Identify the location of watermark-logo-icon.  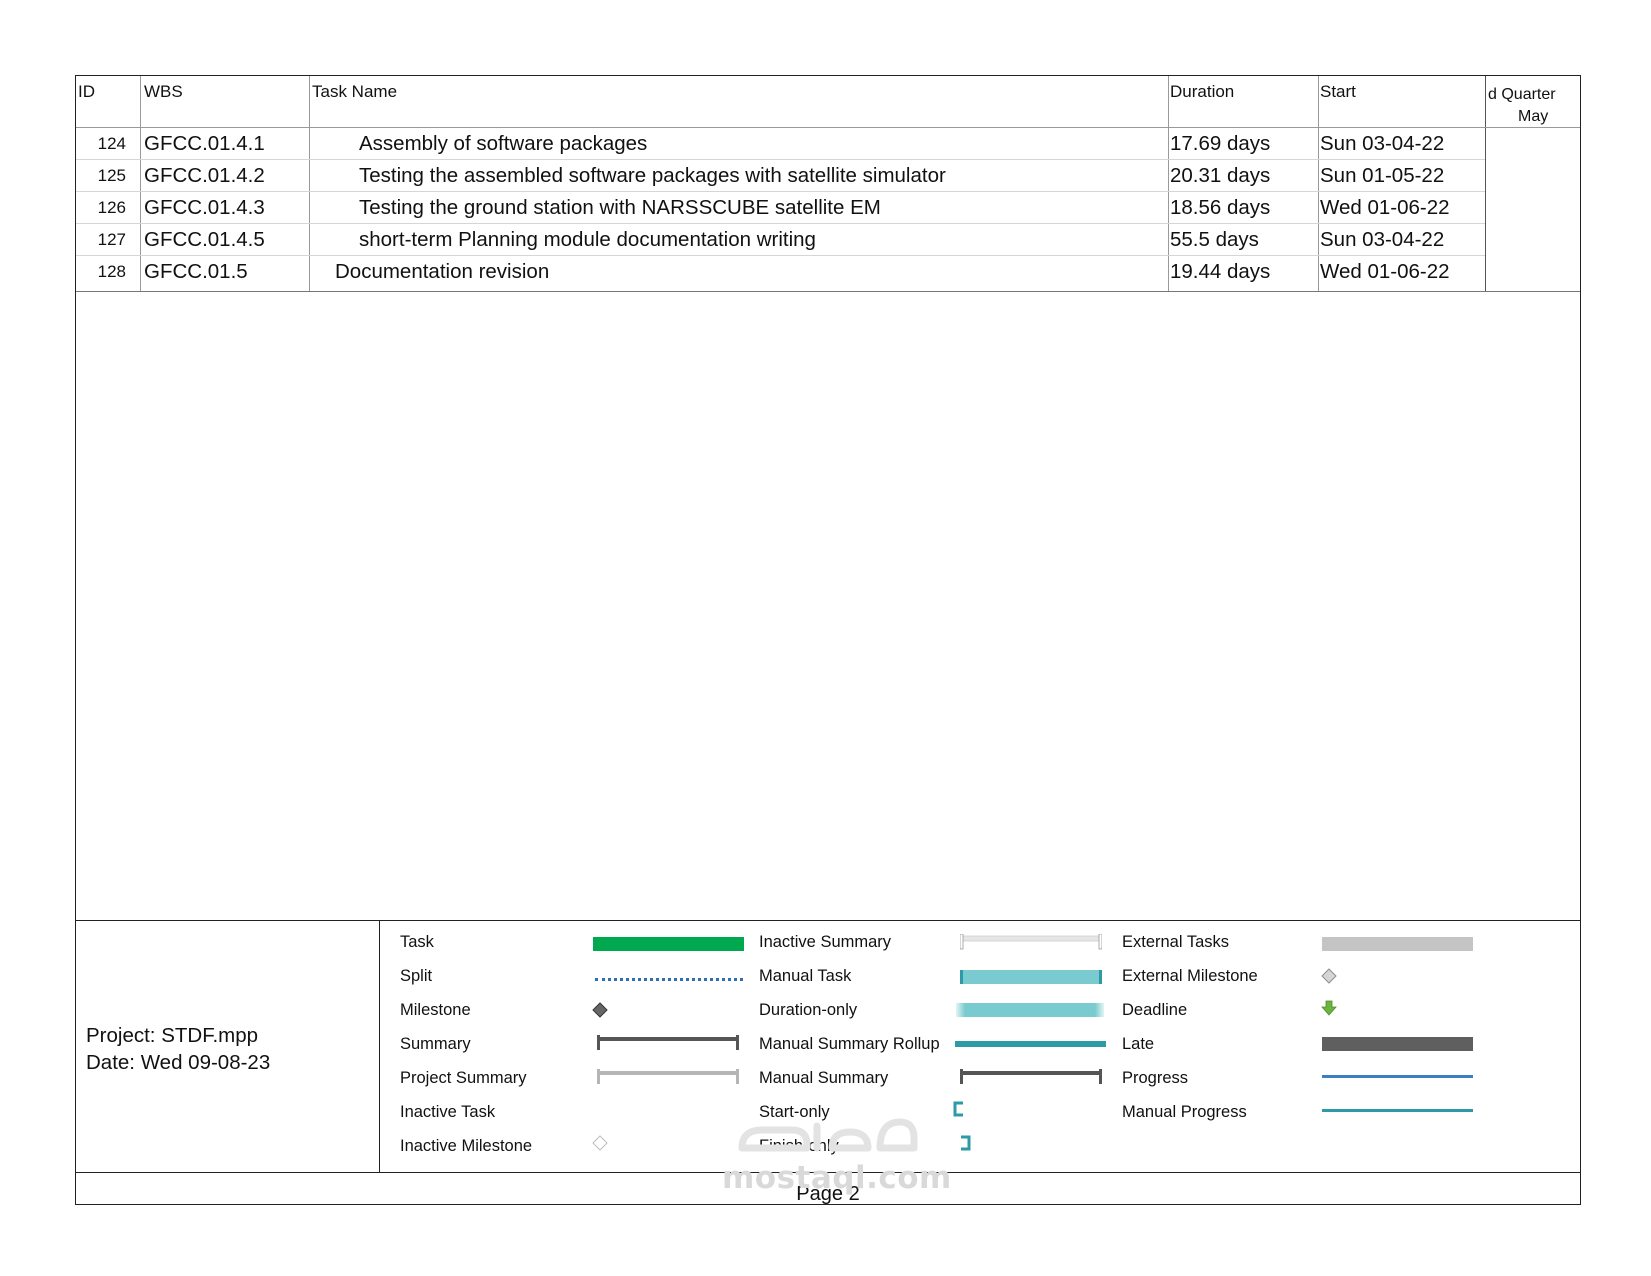
(828, 1135).